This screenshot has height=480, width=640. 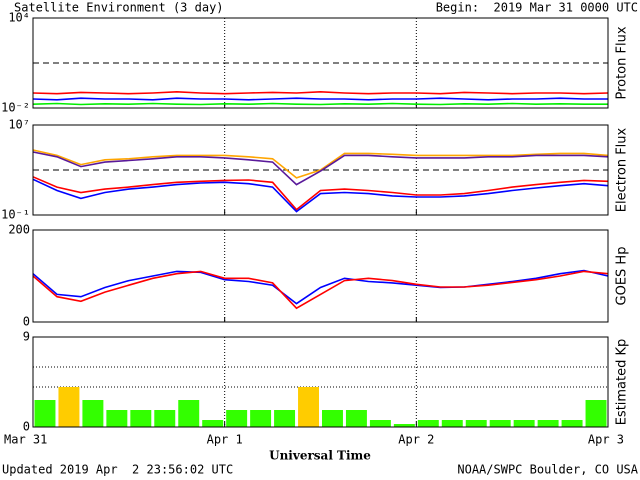 What do you see at coordinates (19, 18) in the screenshot?
I see `y-tick-label: 10⁴` at bounding box center [19, 18].